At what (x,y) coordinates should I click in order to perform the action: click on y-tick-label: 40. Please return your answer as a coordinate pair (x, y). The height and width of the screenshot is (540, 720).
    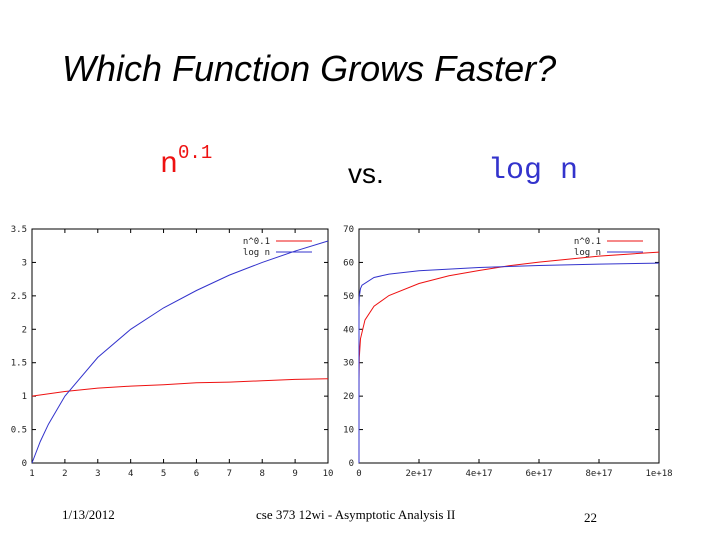
    Looking at the image, I should click on (348, 330).